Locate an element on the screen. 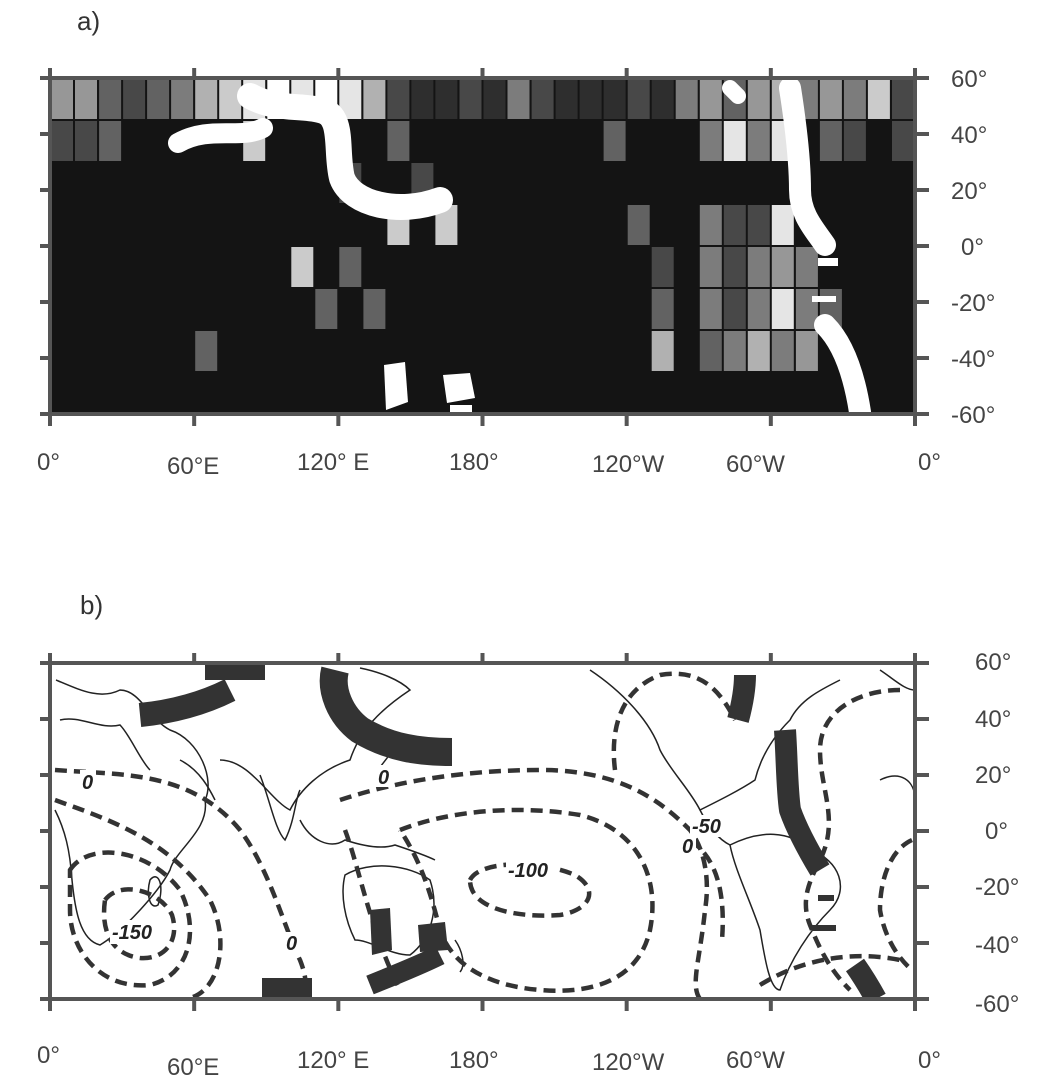  lon-tick-label: 60°W is located at coordinates (755, 1060).